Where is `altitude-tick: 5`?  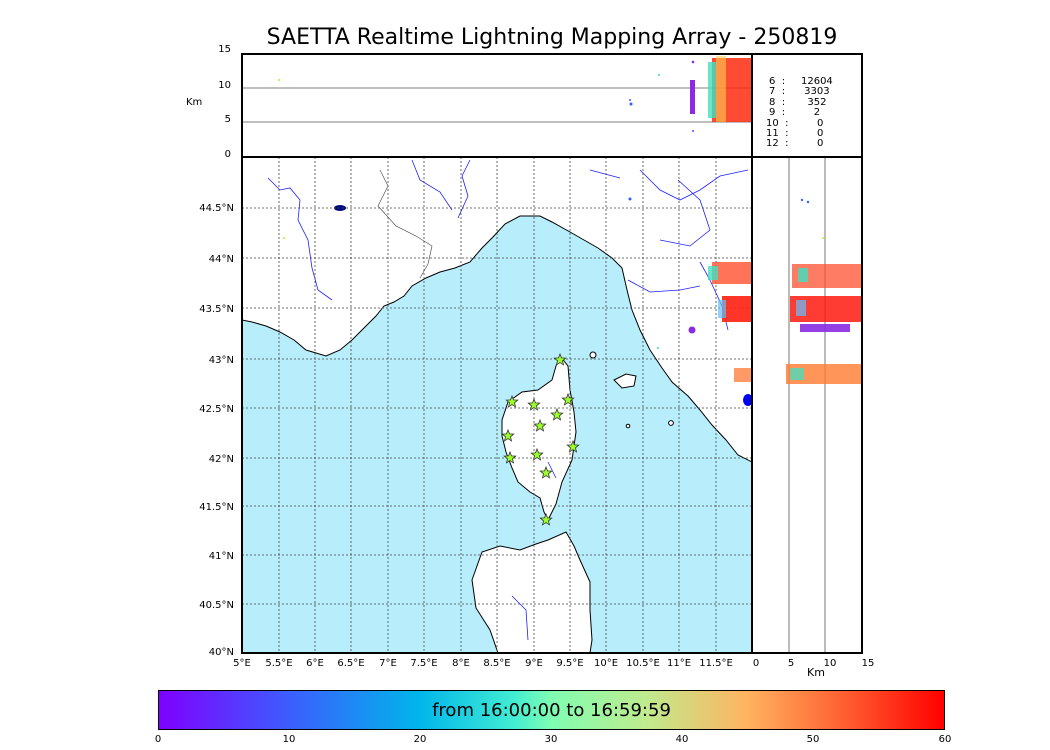 altitude-tick: 5 is located at coordinates (228, 119).